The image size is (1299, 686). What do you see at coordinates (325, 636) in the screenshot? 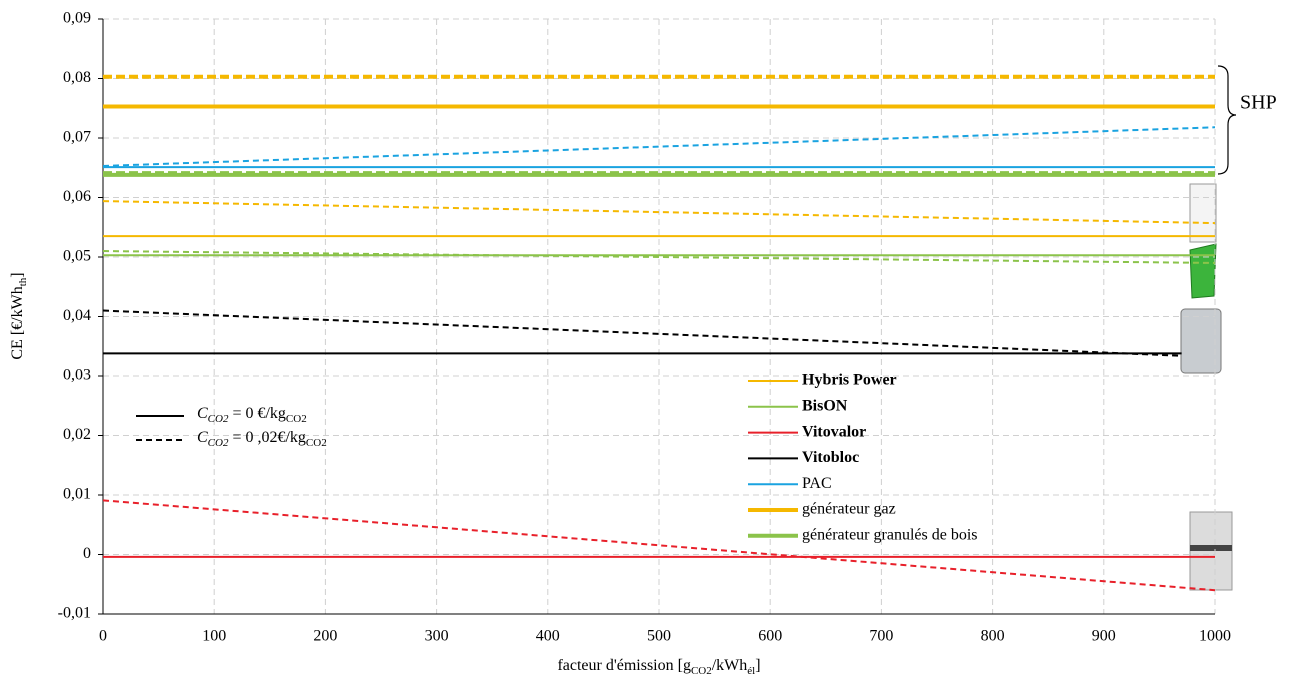
I see `x-tick-label: 200` at bounding box center [325, 636].